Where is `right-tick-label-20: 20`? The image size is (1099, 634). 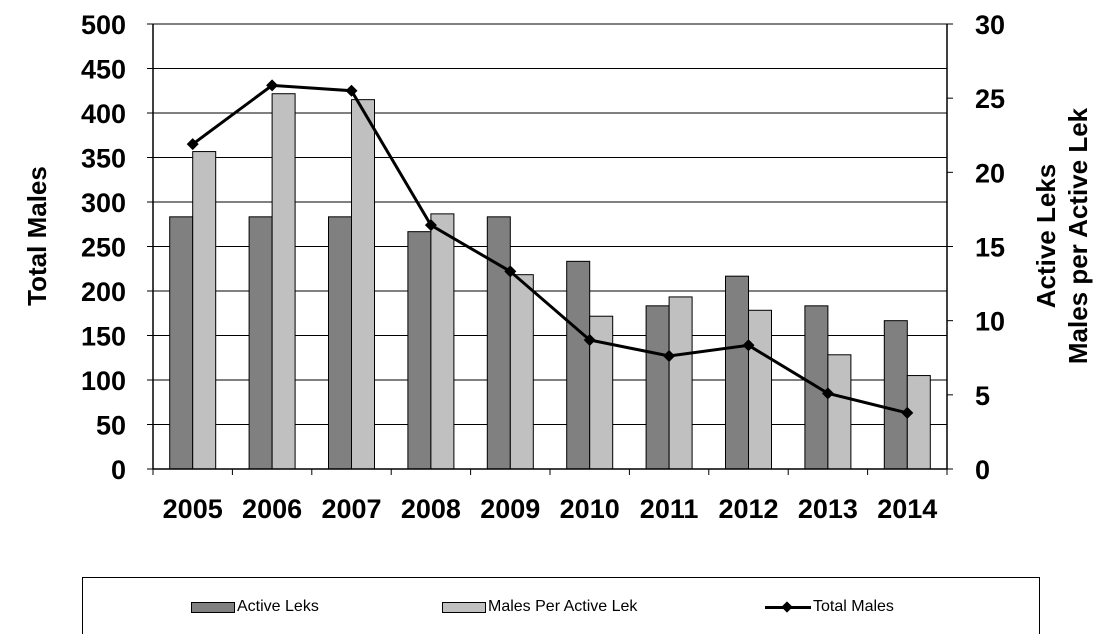 right-tick-label-20: 20 is located at coordinates (990, 173).